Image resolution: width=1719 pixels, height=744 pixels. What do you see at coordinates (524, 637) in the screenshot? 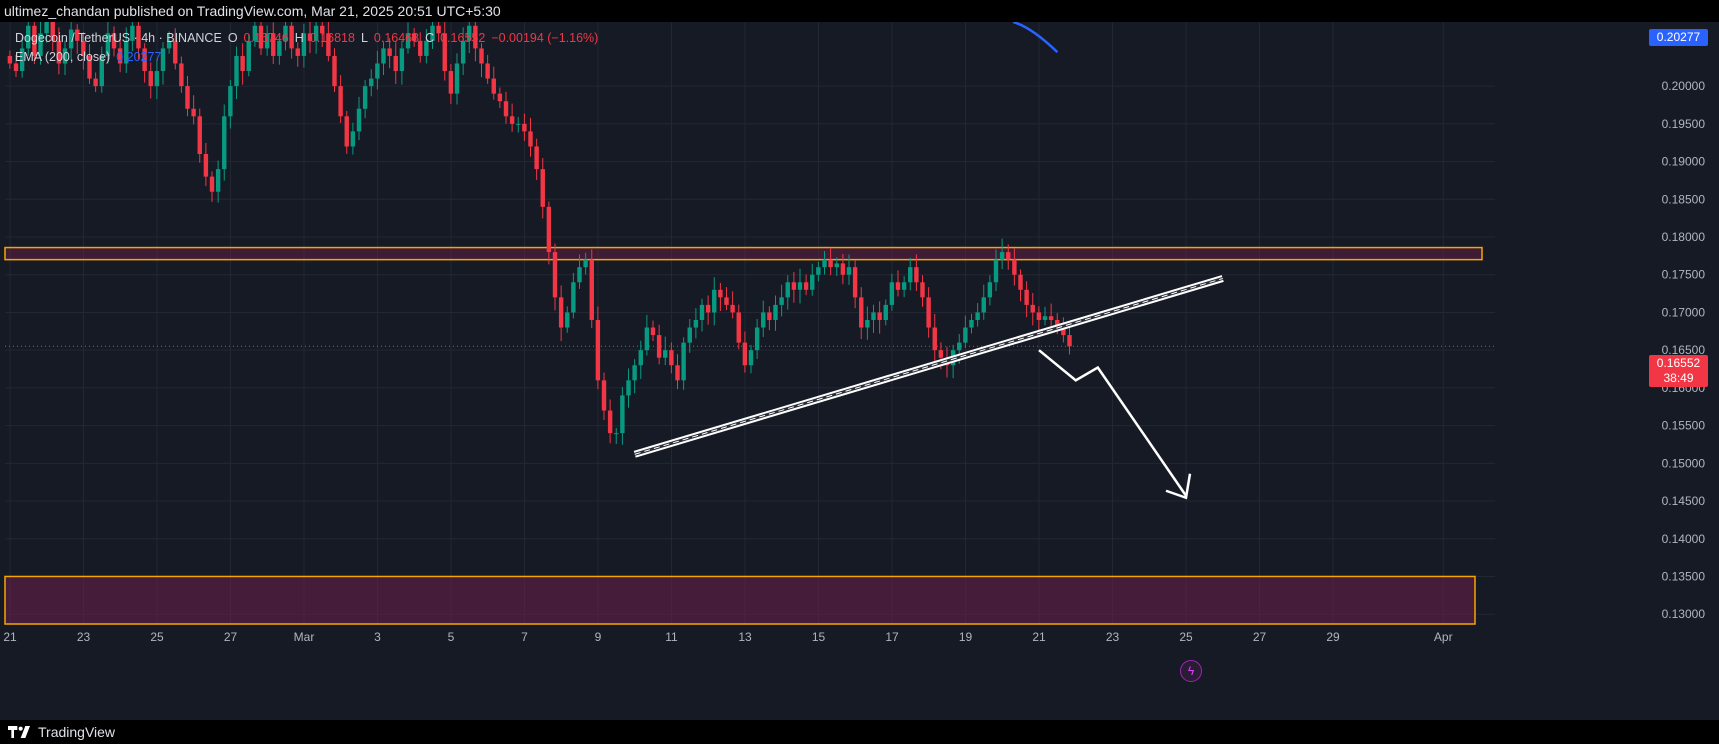
I see `x-tick-label: 7` at bounding box center [524, 637].